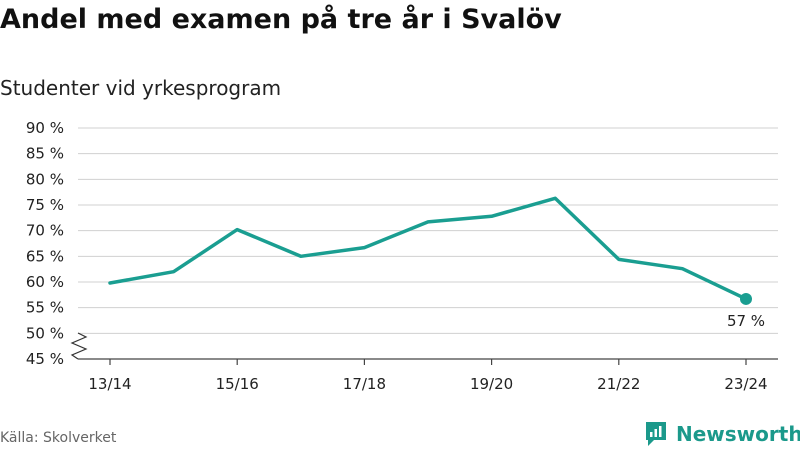 The height and width of the screenshot is (450, 800). Describe the element at coordinates (738, 434) in the screenshot. I see `brand-name: Newsworthy` at that location.